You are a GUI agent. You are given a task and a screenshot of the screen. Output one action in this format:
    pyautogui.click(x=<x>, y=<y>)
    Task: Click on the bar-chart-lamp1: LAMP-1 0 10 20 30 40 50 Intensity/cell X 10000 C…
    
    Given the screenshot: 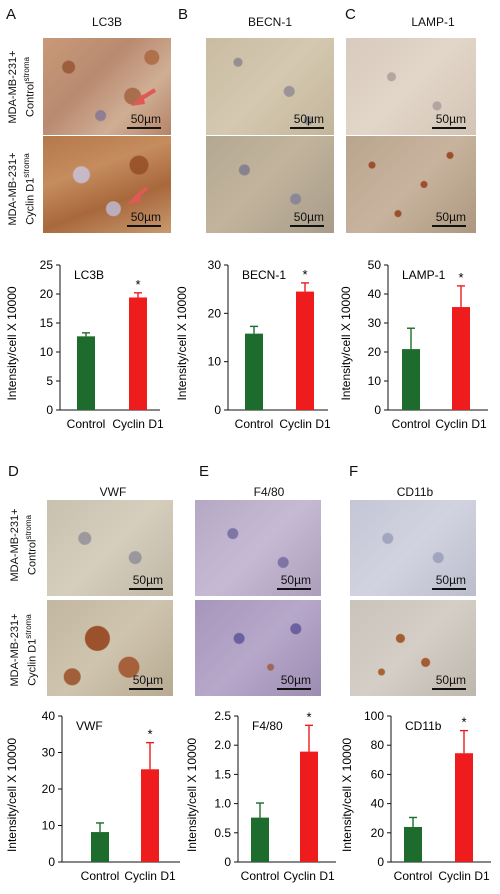 What is the action you would take?
    pyautogui.click(x=413, y=344)
    